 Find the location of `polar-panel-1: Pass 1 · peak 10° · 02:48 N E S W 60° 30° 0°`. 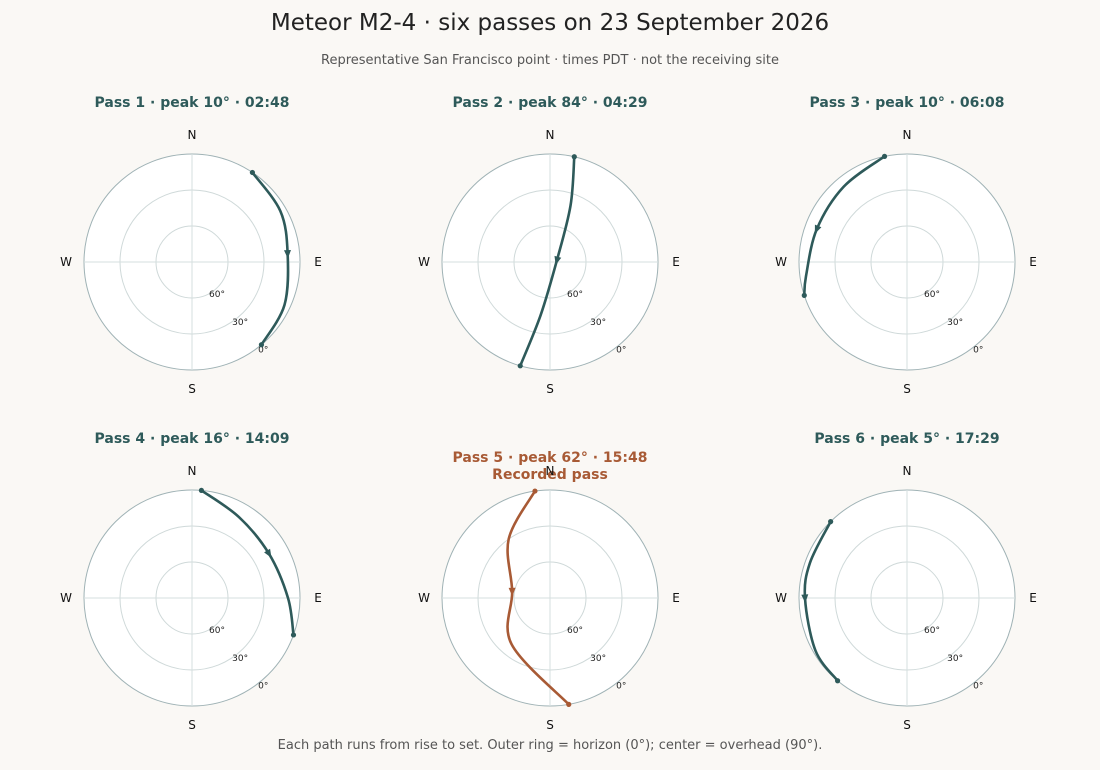

polar-panel-1: Pass 1 · peak 10° · 02:48 N E S W 60° 30° 0° is located at coordinates (191, 245).